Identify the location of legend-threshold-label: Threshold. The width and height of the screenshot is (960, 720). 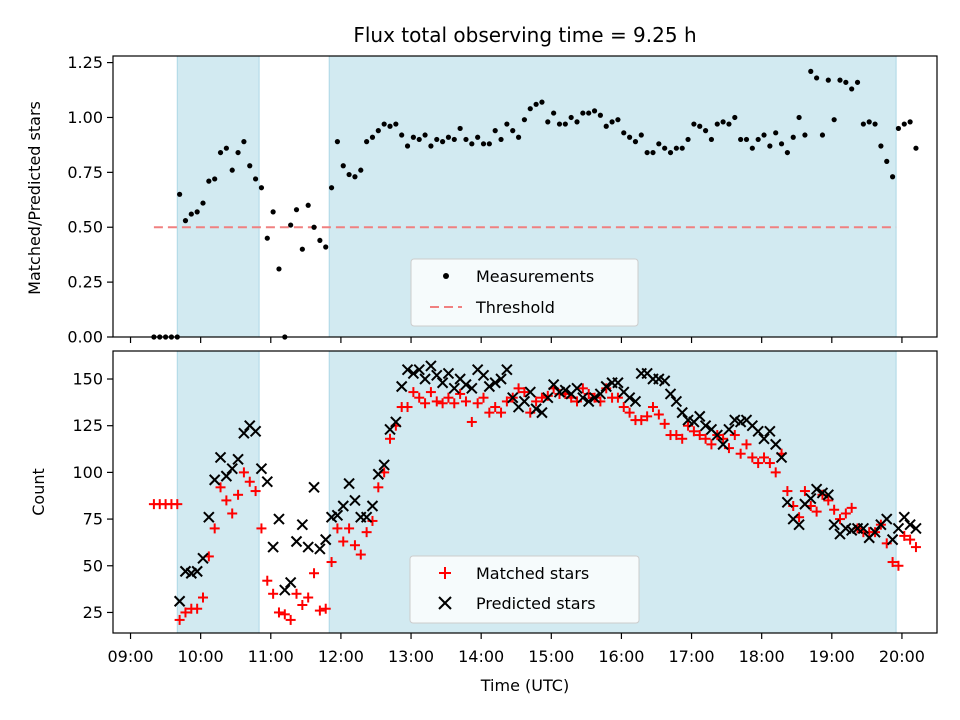
(515, 307).